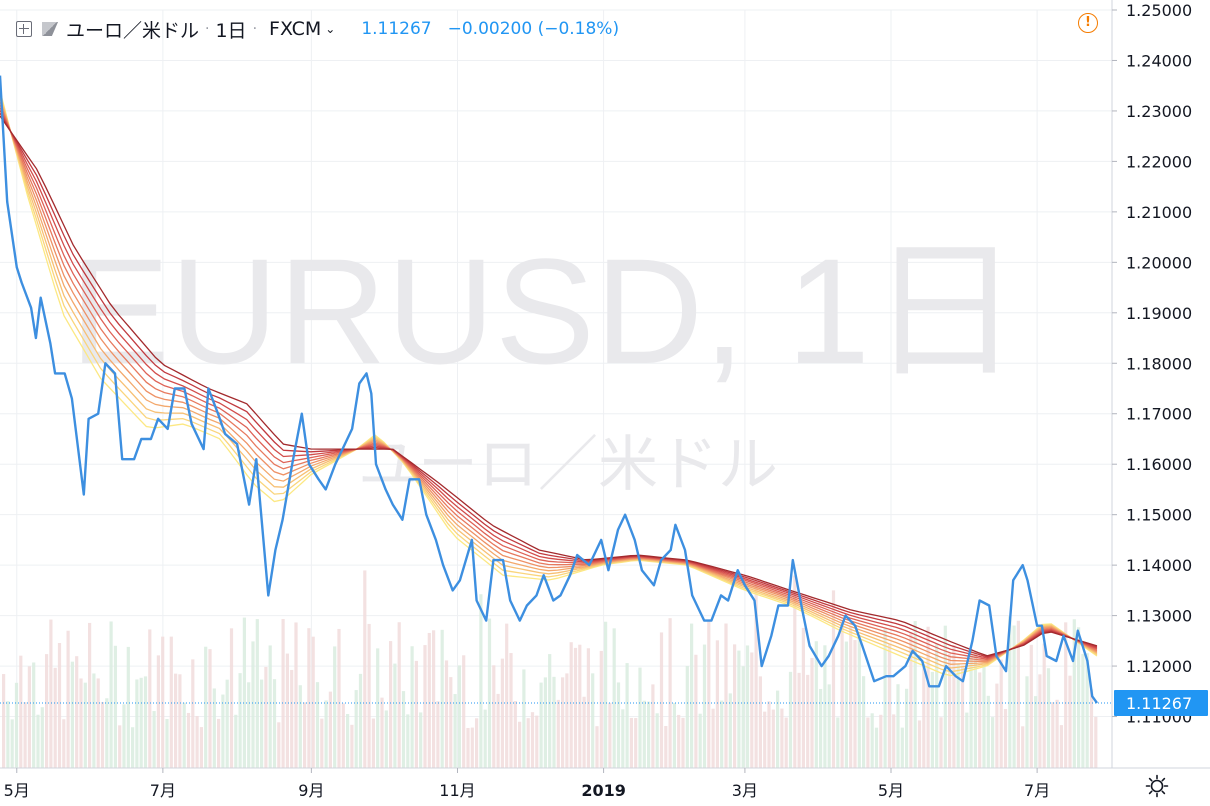  Describe the element at coordinates (163, 790) in the screenshot. I see `time-tick-label: 7月` at that location.